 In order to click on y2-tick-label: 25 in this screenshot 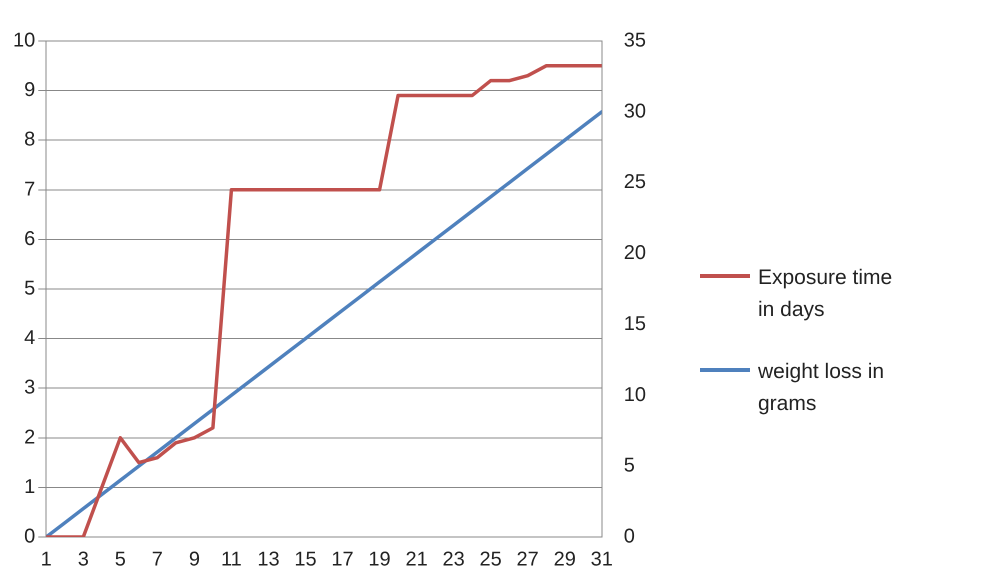, I will do `click(635, 182)`.